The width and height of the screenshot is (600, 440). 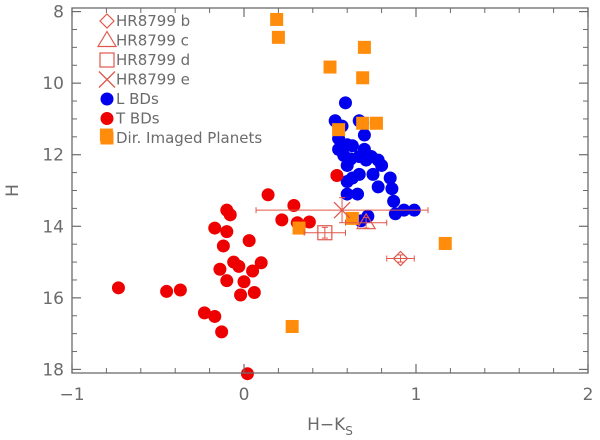 What do you see at coordinates (342, 232) in the screenshot?
I see `hr8799-error-bars` at bounding box center [342, 232].